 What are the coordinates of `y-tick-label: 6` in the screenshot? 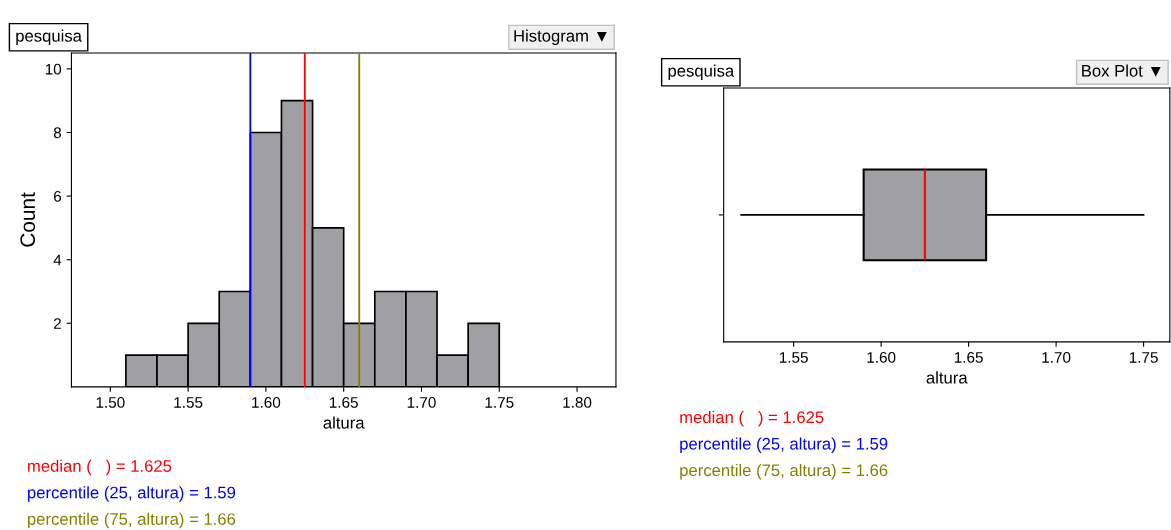 It's located at (57, 196).